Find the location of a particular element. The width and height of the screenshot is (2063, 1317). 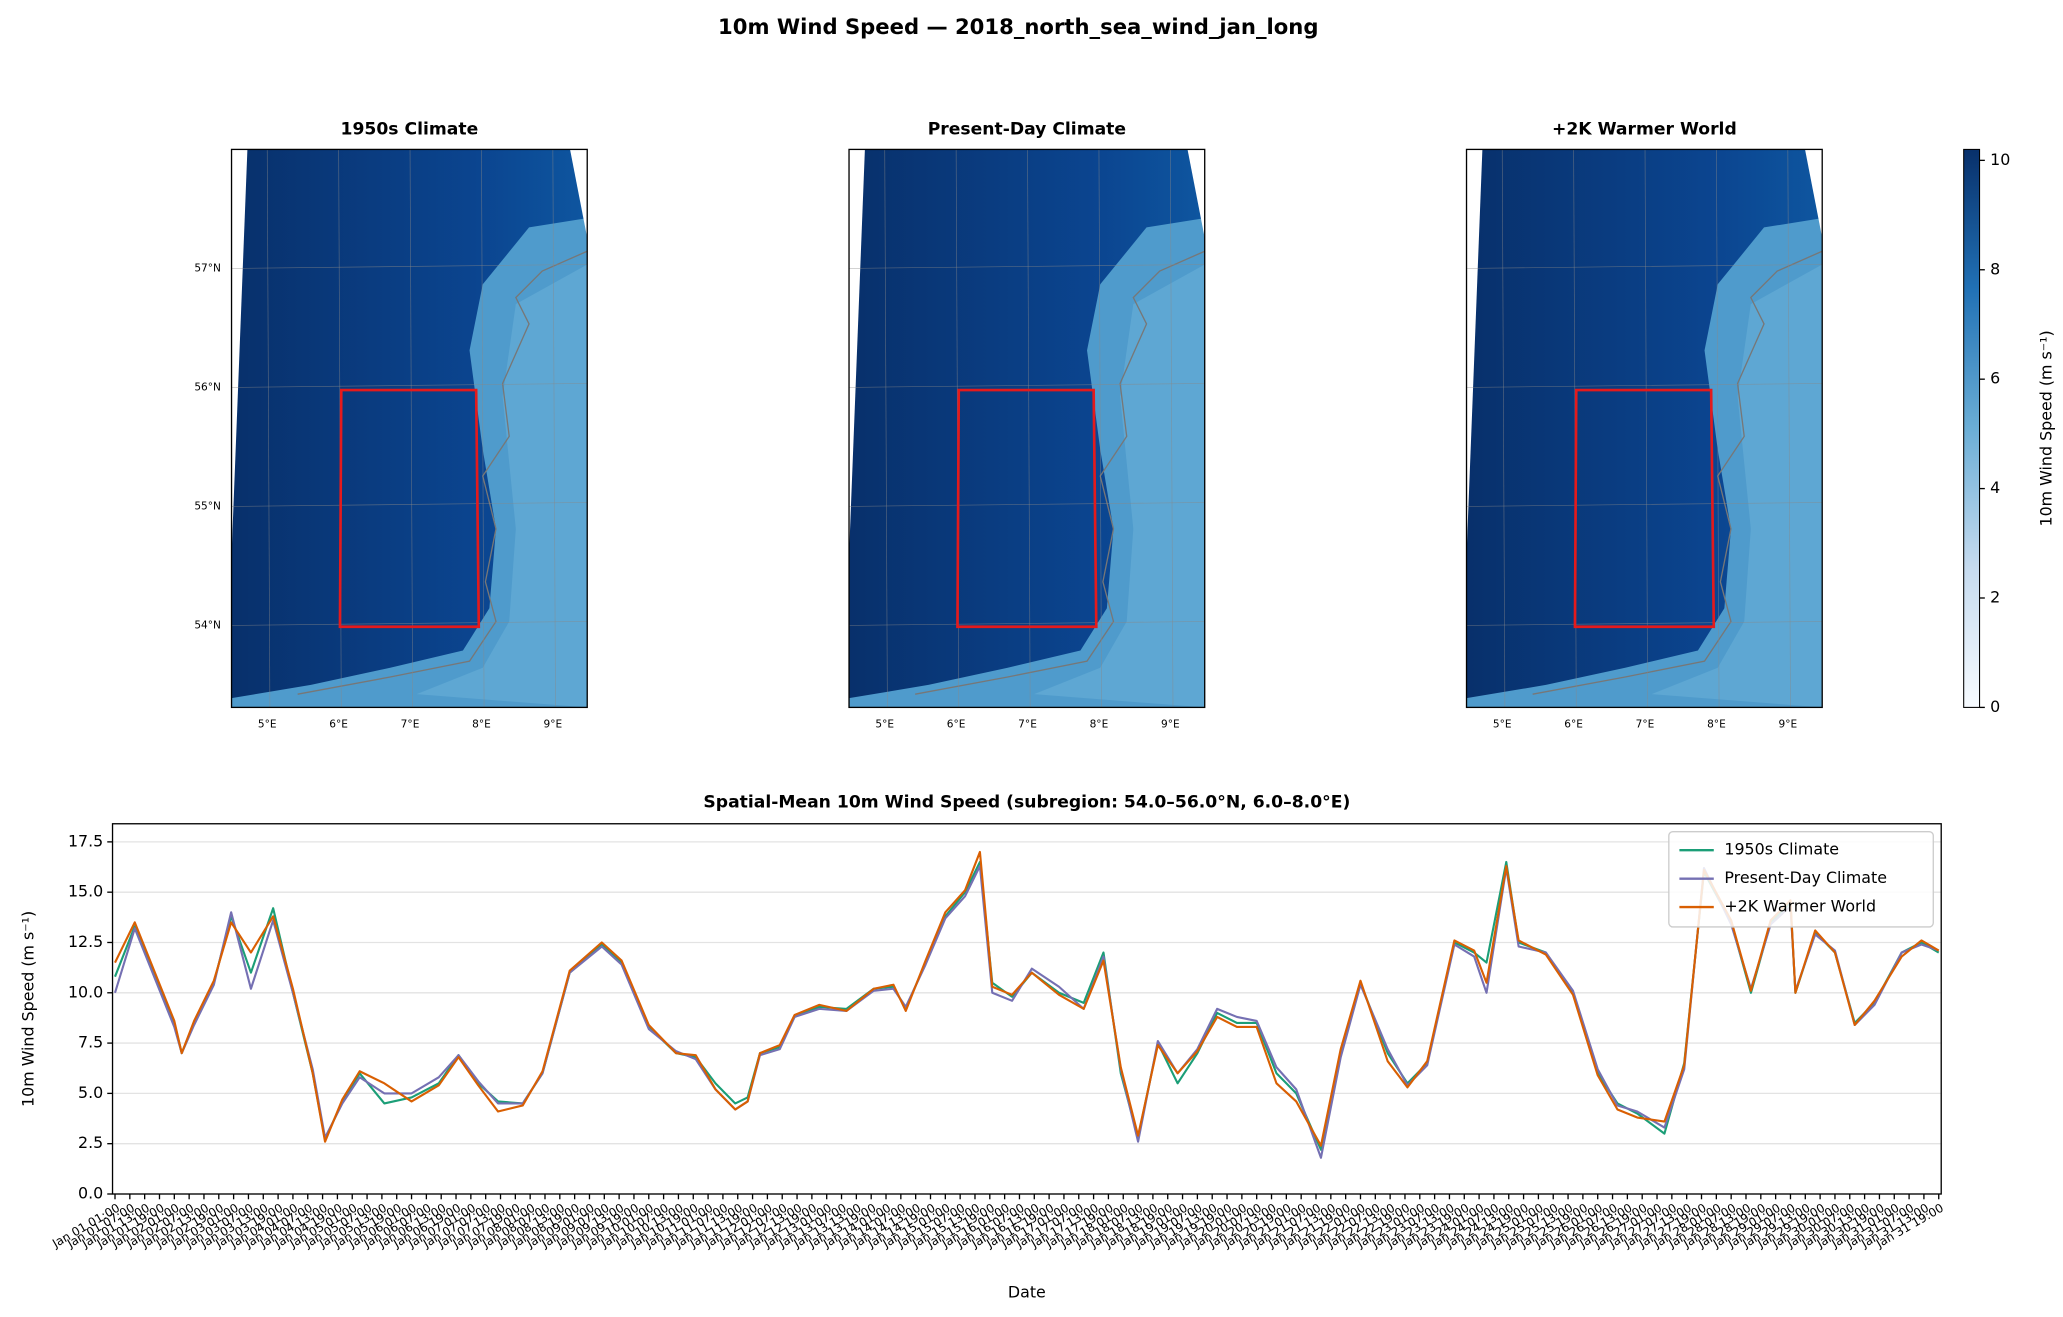

y-tick-label: 10.0 is located at coordinates (85, 991).